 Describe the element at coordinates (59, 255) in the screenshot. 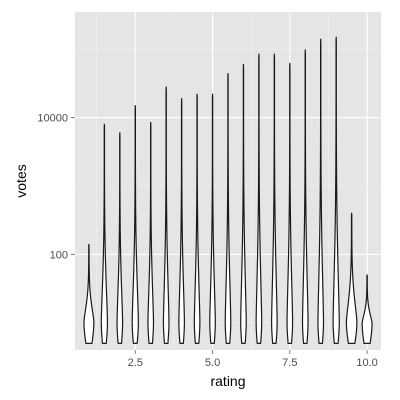

I see `y-tick-label: 100` at that location.